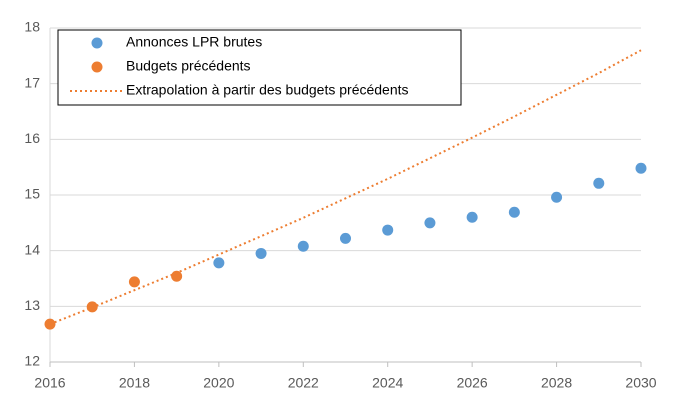  What do you see at coordinates (32, 305) in the screenshot?
I see `y-tick-label: 13` at bounding box center [32, 305].